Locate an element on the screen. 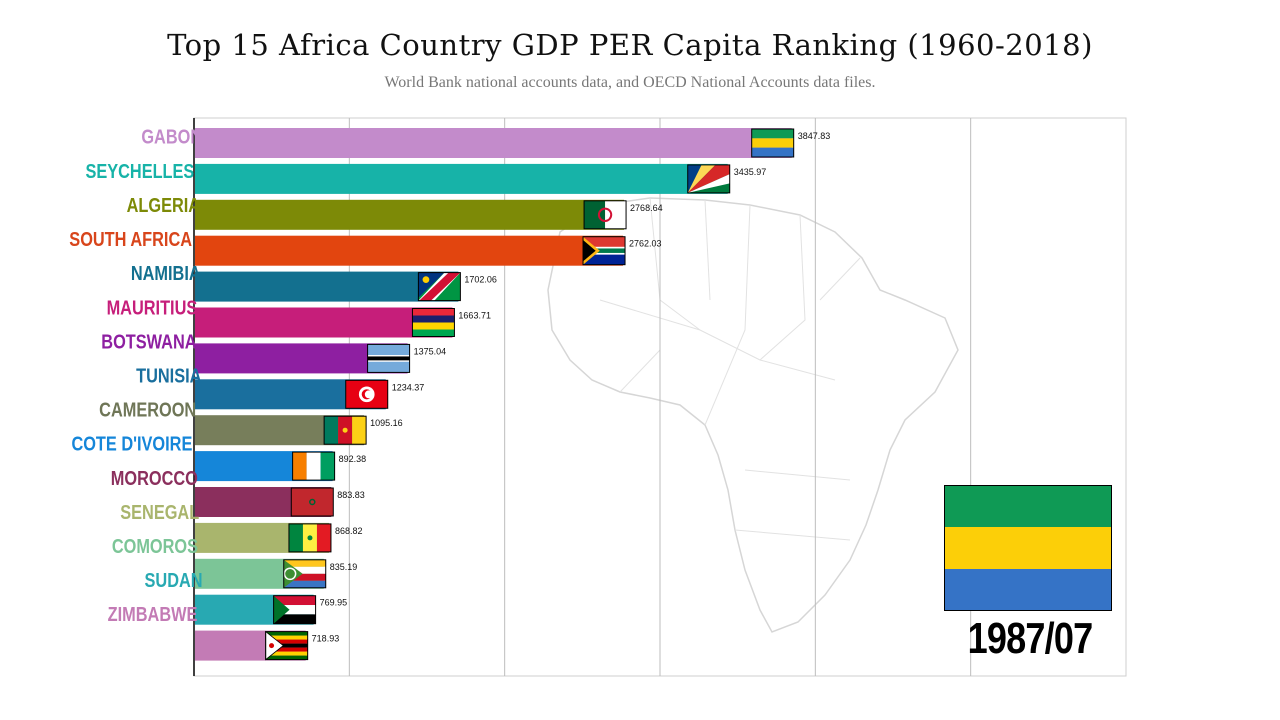 This screenshot has width=1280, height=720. flag-stripe-yellow is located at coordinates (1028, 548).